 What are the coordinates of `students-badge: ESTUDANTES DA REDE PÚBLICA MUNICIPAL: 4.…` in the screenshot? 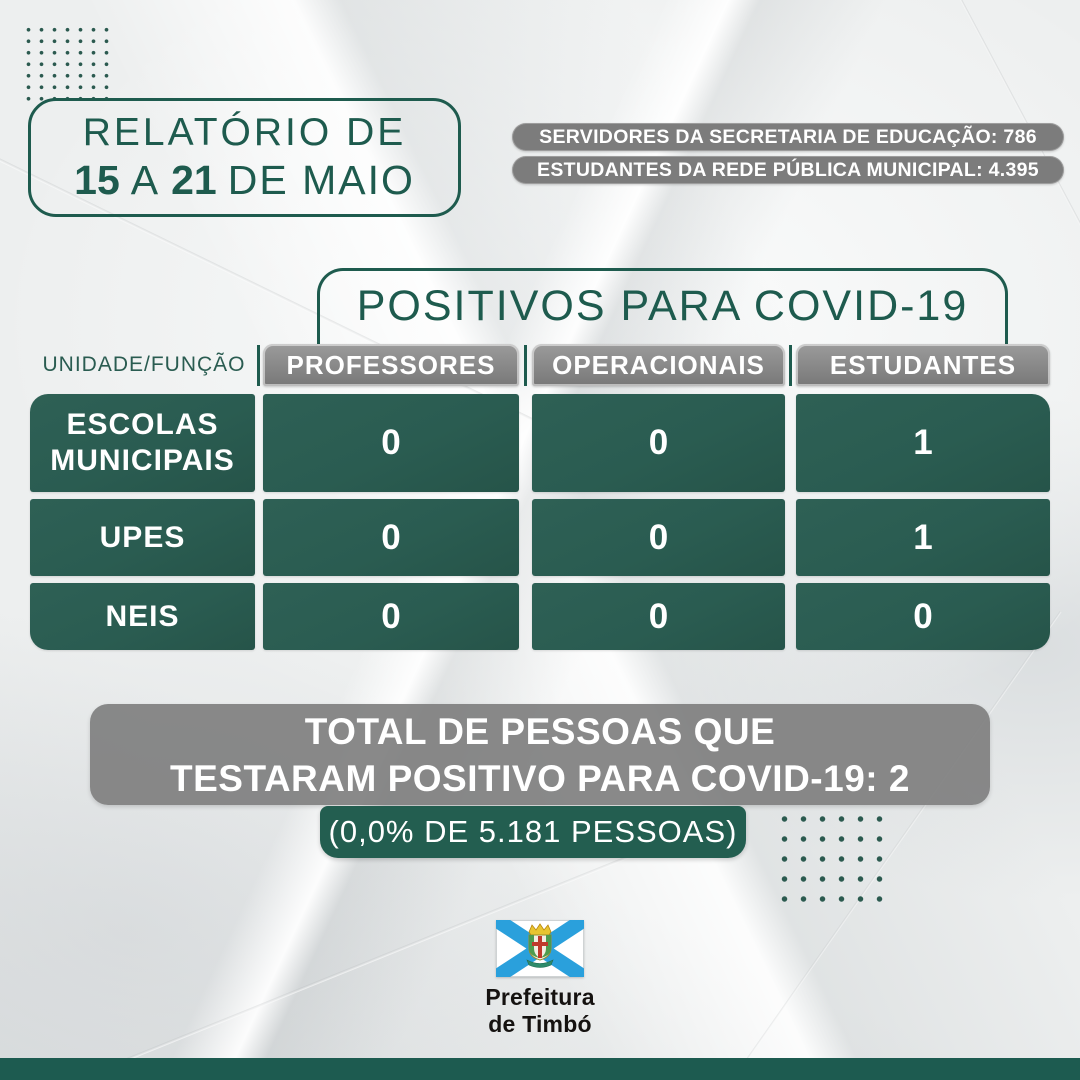 It's located at (788, 170).